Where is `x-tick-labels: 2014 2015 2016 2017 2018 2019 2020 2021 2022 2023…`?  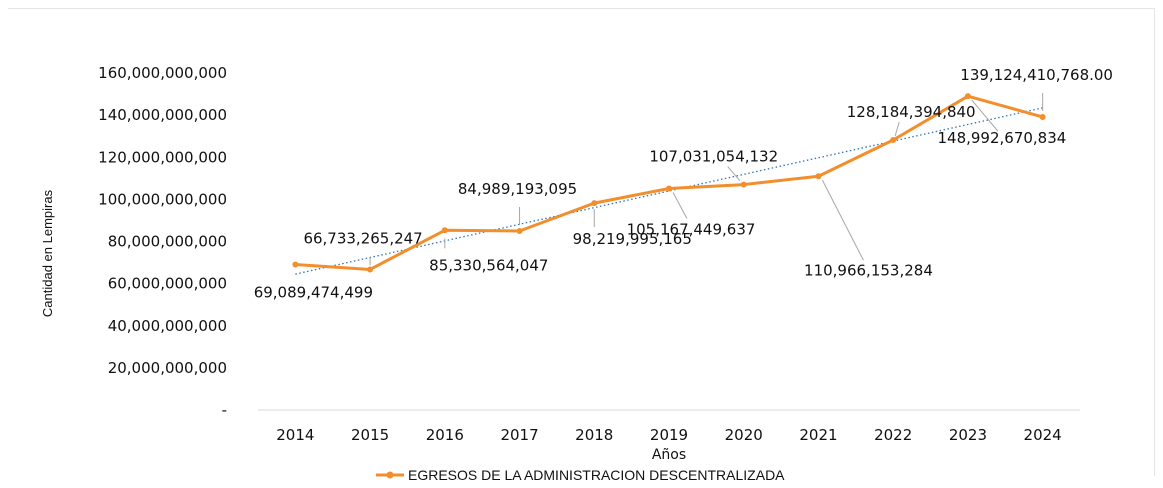
x-tick-labels: 2014 2015 2016 2017 2018 2019 2020 2021 2022 2023… is located at coordinates (668, 435).